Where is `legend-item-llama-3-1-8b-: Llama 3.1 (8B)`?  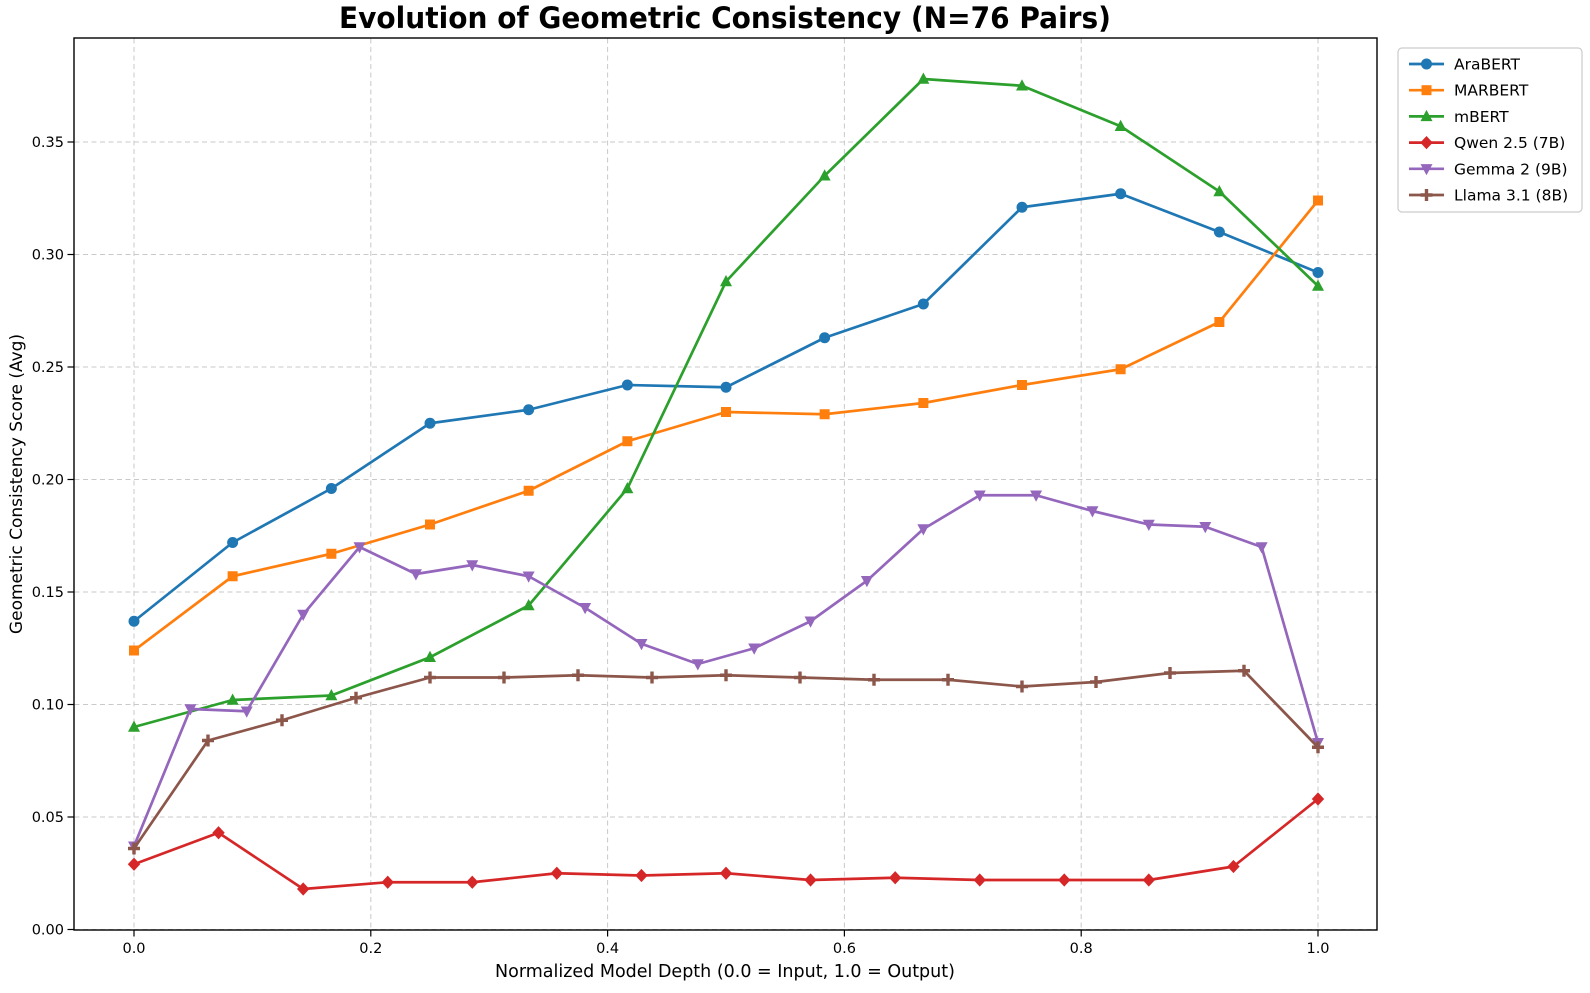 legend-item-llama-3-1-8b-: Llama 3.1 (8B) is located at coordinates (1488, 196).